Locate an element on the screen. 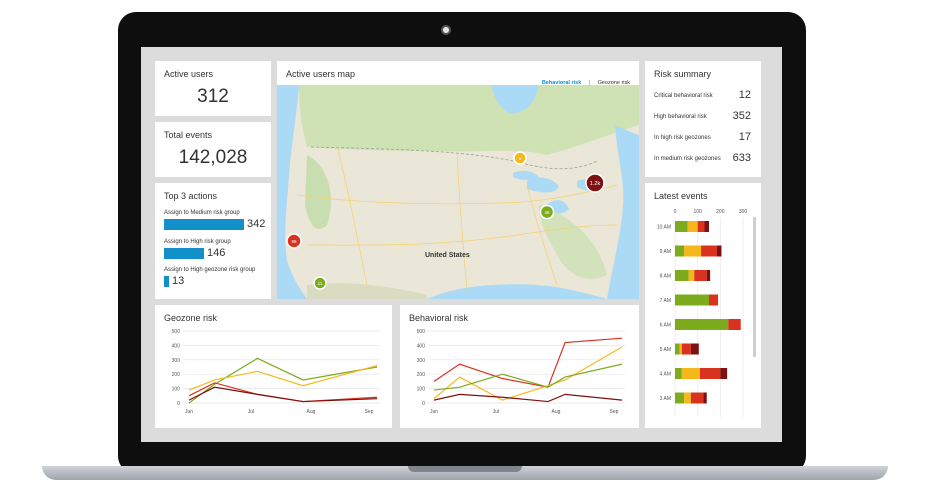  map-title: Active users map is located at coordinates (321, 74).